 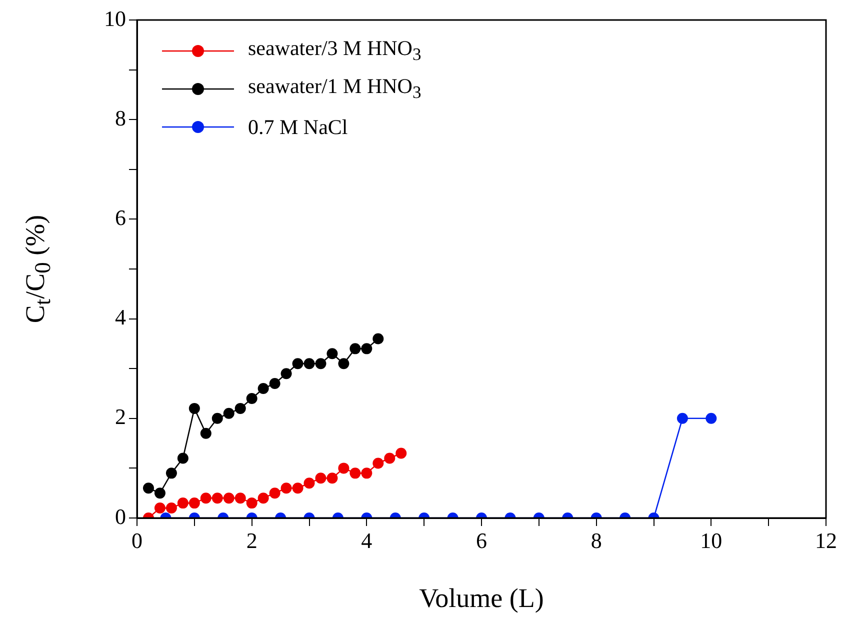 What do you see at coordinates (115, 18) in the screenshot?
I see `y-tick-label: 10` at bounding box center [115, 18].